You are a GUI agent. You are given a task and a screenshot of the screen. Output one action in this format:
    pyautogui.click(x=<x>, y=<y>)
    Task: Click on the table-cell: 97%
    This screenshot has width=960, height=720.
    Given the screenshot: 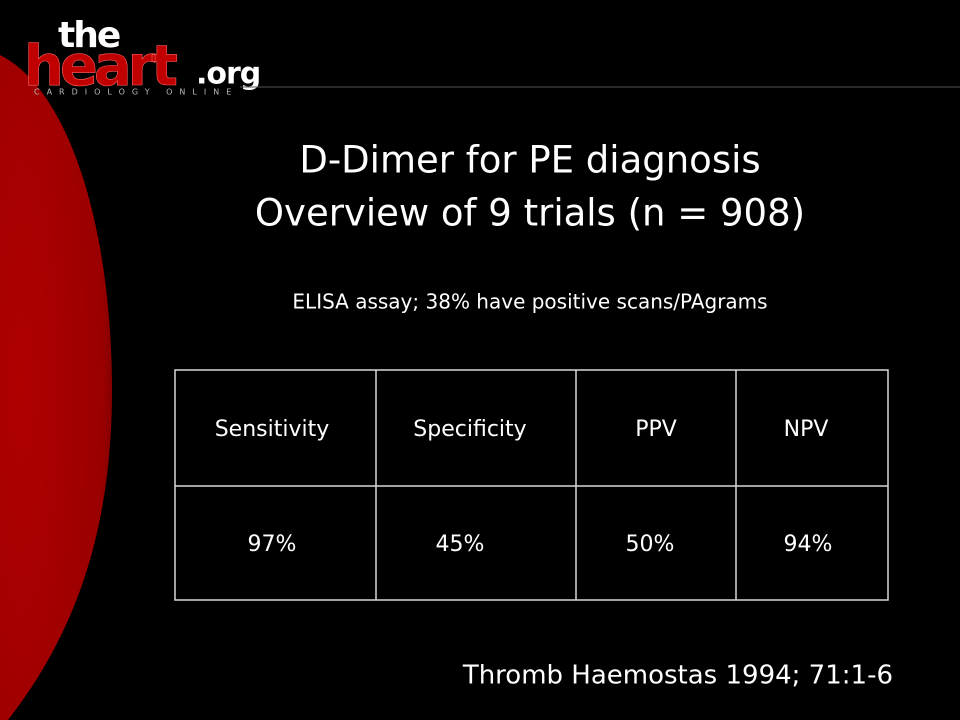 What is the action you would take?
    pyautogui.click(x=272, y=544)
    